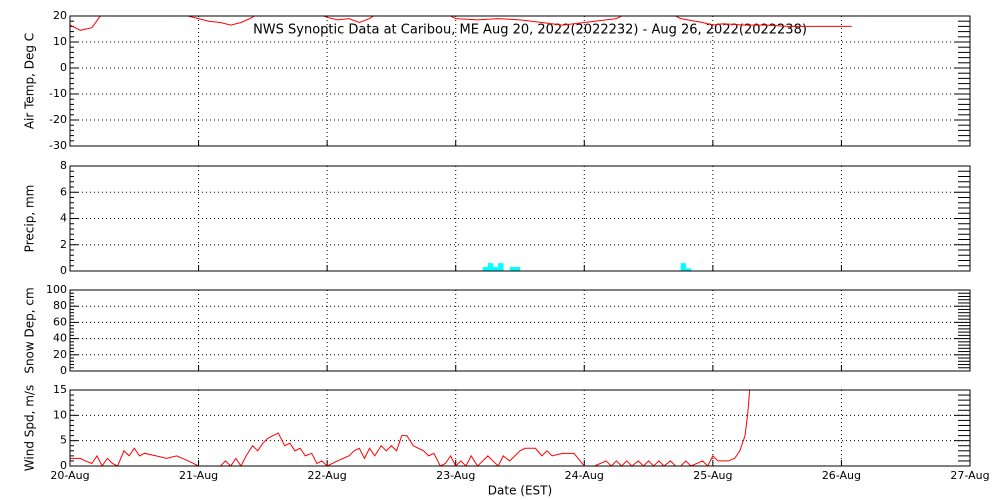 The width and height of the screenshot is (1000, 500). What do you see at coordinates (841, 475) in the screenshot?
I see `x-tick-label: 26-Aug` at bounding box center [841, 475].